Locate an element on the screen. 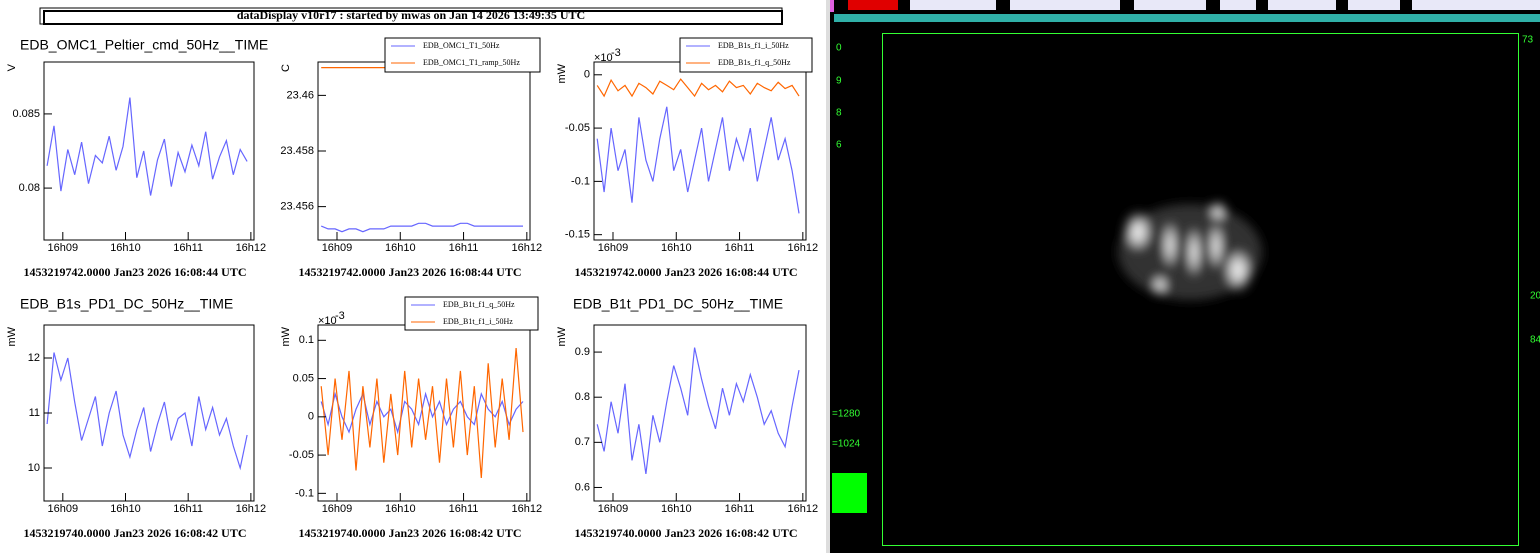 This screenshot has width=1540, height=553. legend-label: EDB_B1s_f1_i_50Hz is located at coordinates (753, 45).